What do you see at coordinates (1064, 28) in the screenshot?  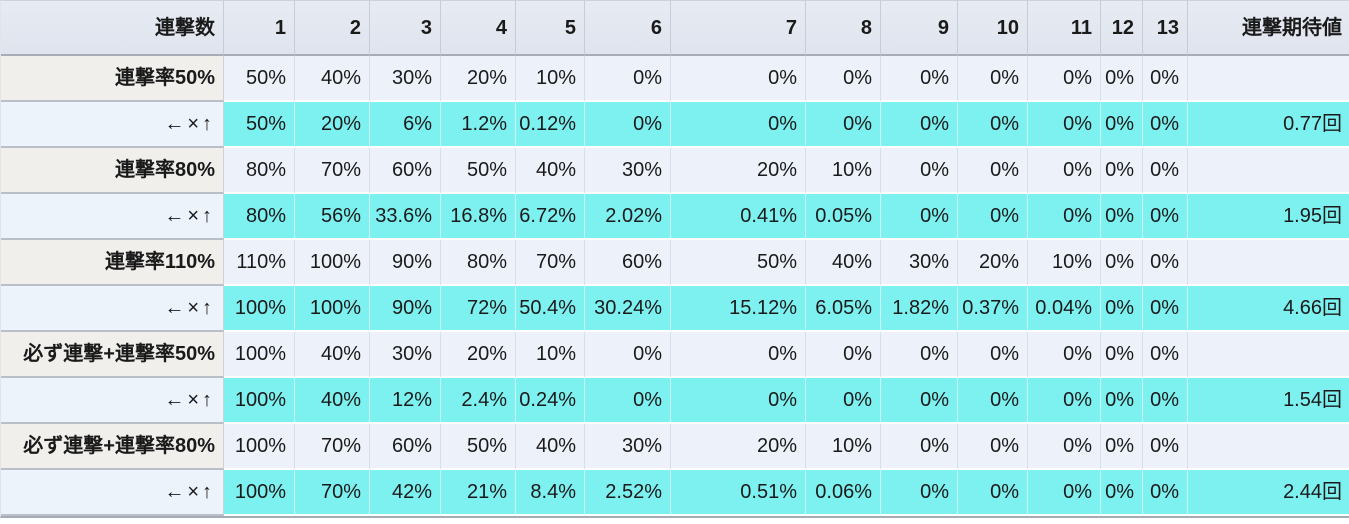 I see `hit-count-header: 11` at bounding box center [1064, 28].